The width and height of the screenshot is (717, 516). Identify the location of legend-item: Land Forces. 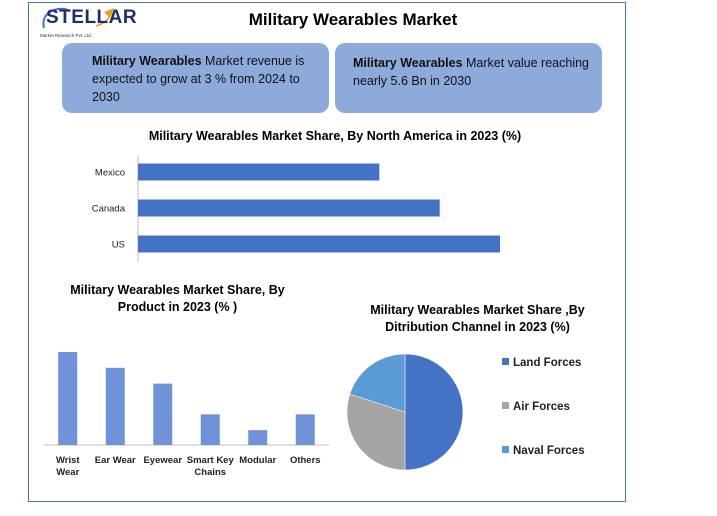
(541, 363).